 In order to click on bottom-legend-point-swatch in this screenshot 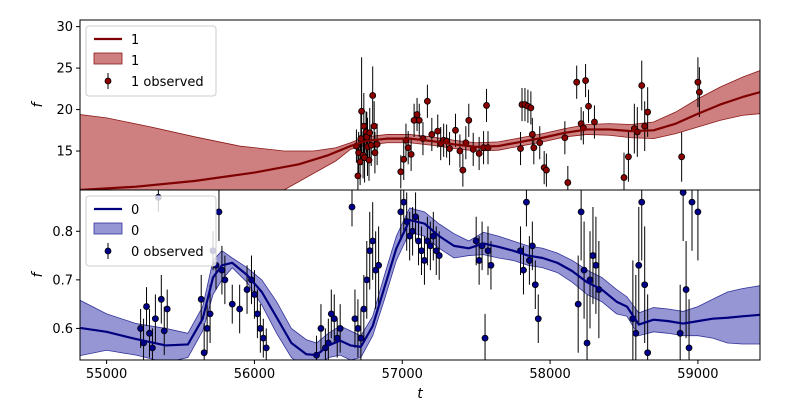, I will do `click(108, 251)`.